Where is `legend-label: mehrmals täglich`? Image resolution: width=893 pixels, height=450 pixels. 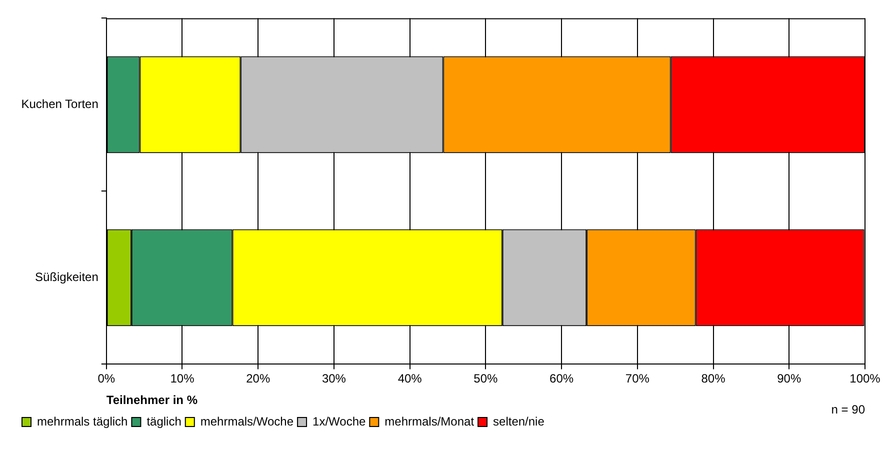
legend-label: mehrmals täglich is located at coordinates (82, 421).